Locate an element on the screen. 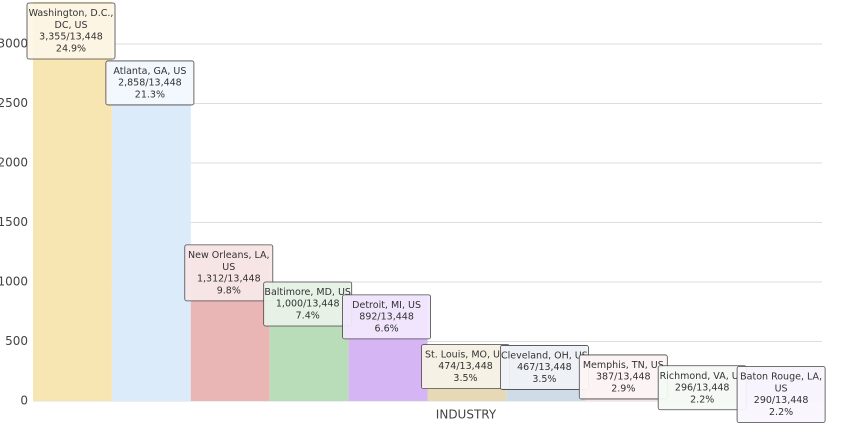 This screenshot has width=842, height=424. y-tick-label: 2000 is located at coordinates (14, 163).